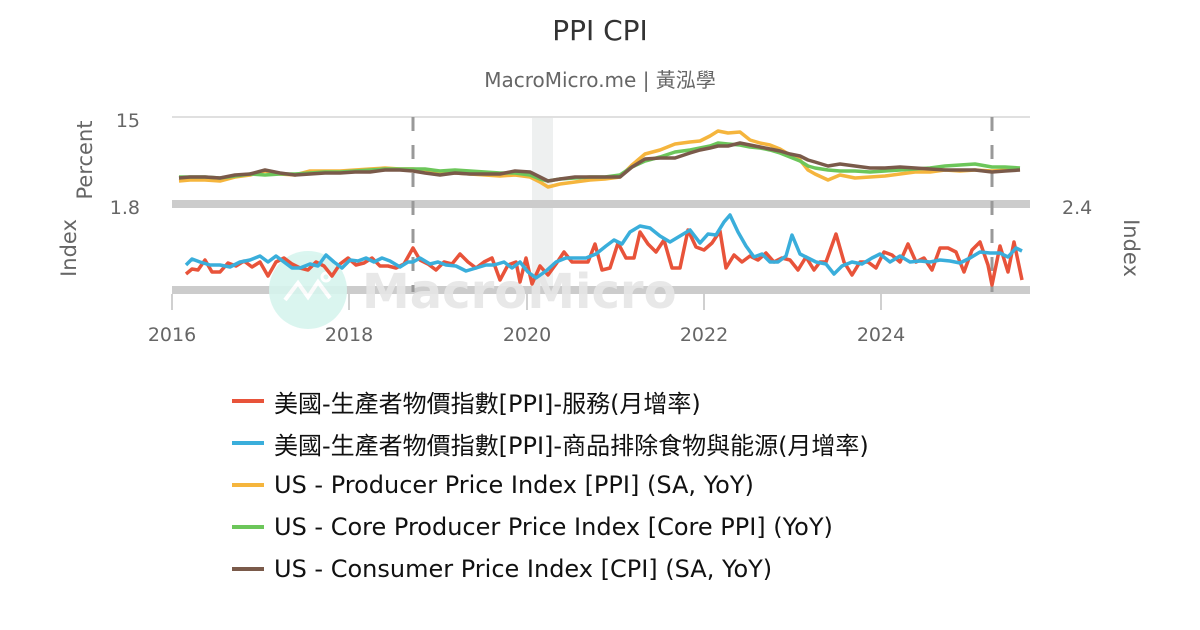  I want to click on watermark: MacroMicro, so click(473, 290).